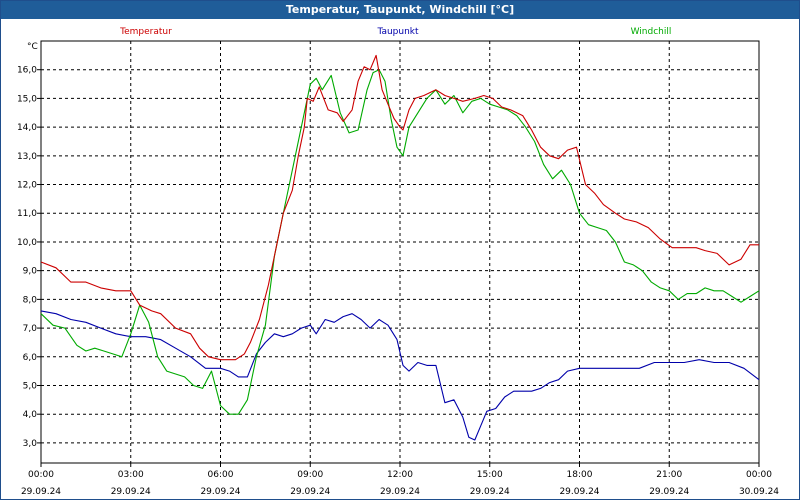  I want to click on y-tick-label: 8,0, so click(30, 300).